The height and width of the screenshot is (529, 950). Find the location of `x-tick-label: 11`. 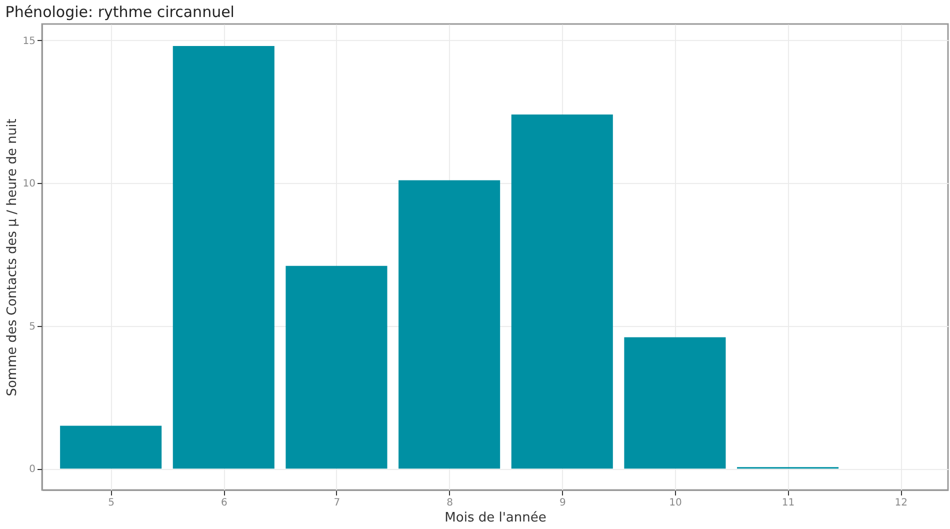

x-tick-label: 11 is located at coordinates (788, 503).